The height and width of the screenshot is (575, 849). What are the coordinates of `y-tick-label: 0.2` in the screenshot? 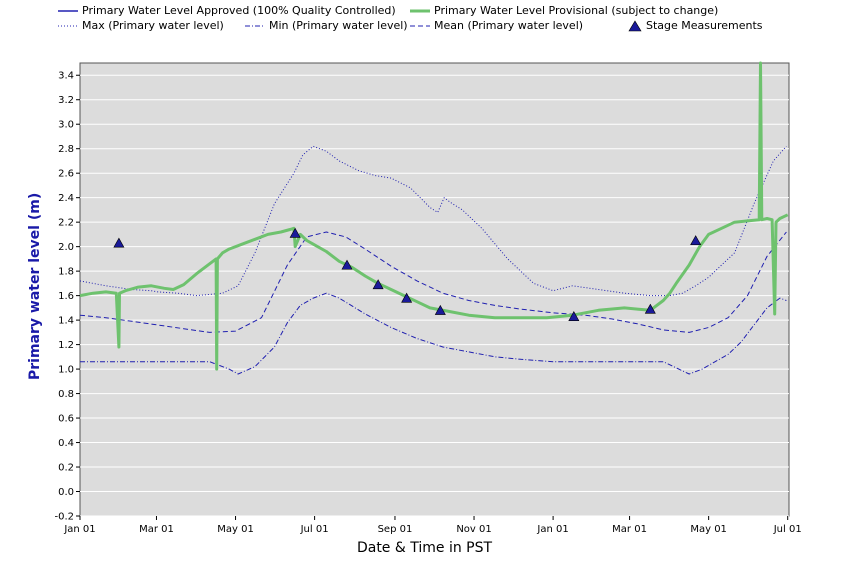 It's located at (66, 468).